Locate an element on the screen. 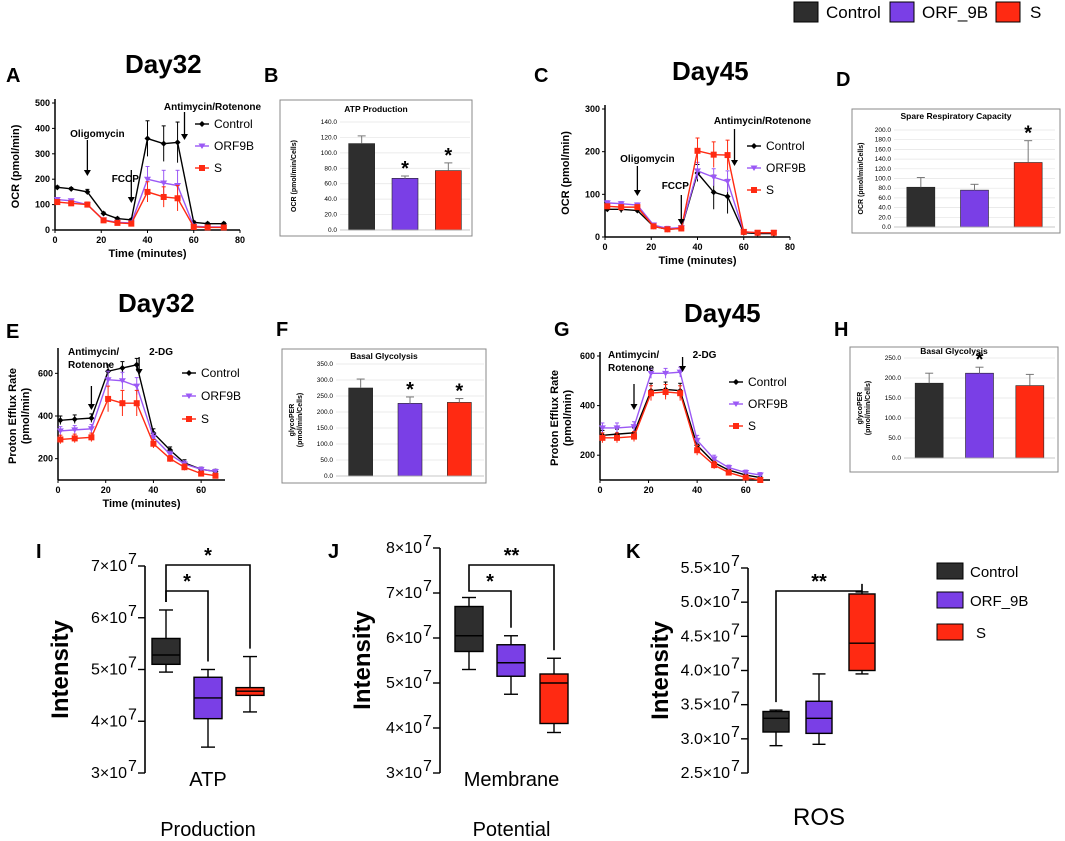 The width and height of the screenshot is (1065, 841). bar-s is located at coordinates (459, 439).